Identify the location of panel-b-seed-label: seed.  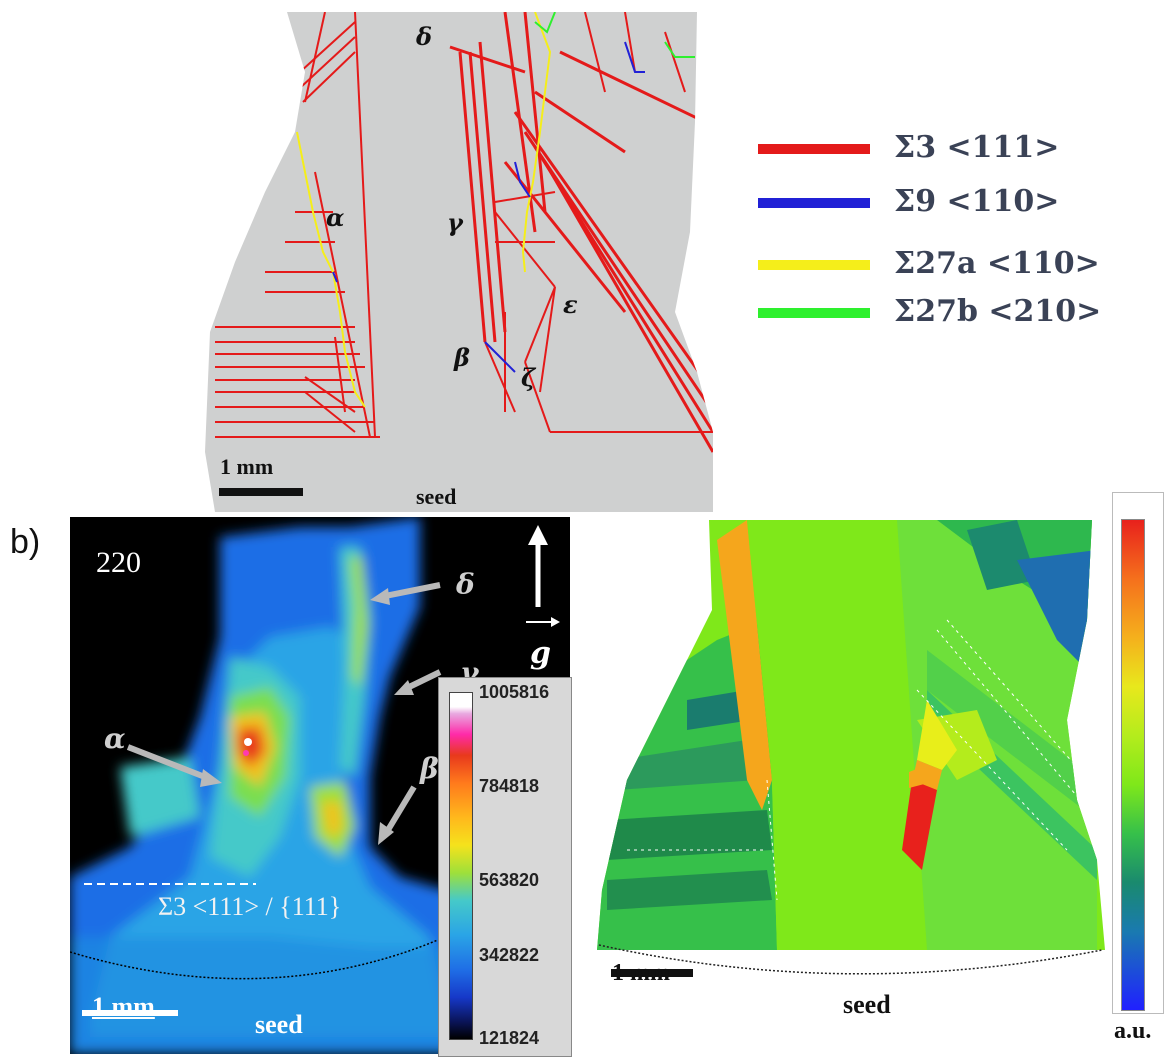
(279, 1024).